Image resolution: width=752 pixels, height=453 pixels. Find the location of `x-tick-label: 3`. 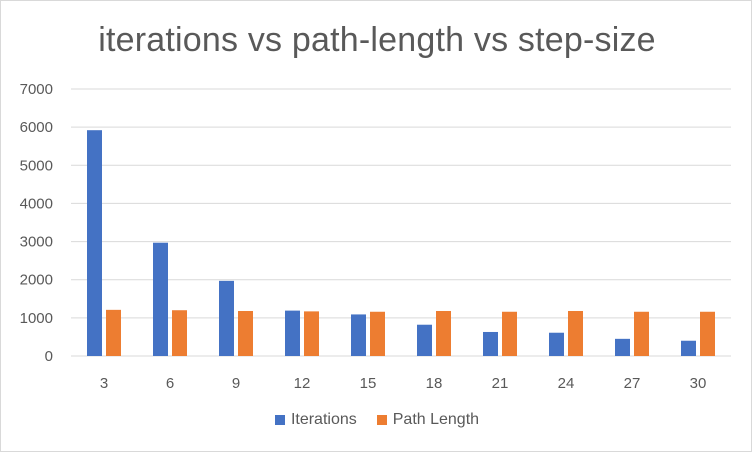

x-tick-label: 3 is located at coordinates (104, 383).